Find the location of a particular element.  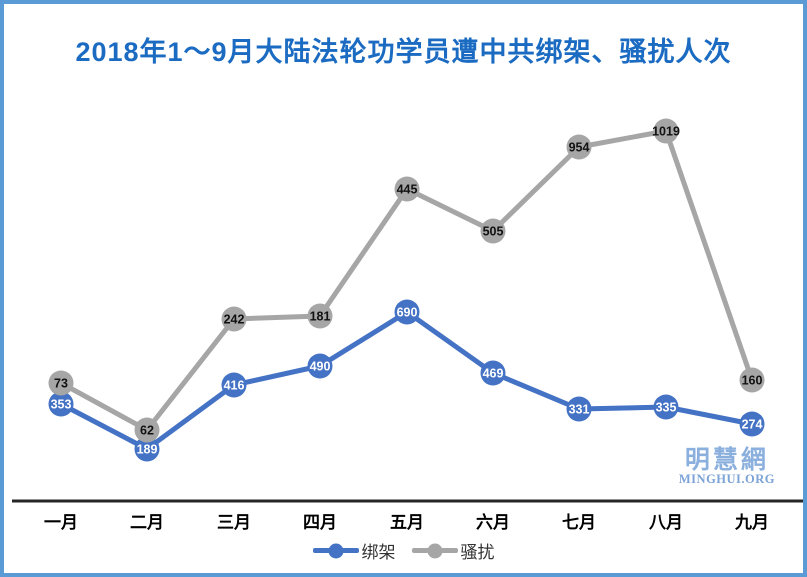

x-axis-label: 八月 is located at coordinates (666, 522).